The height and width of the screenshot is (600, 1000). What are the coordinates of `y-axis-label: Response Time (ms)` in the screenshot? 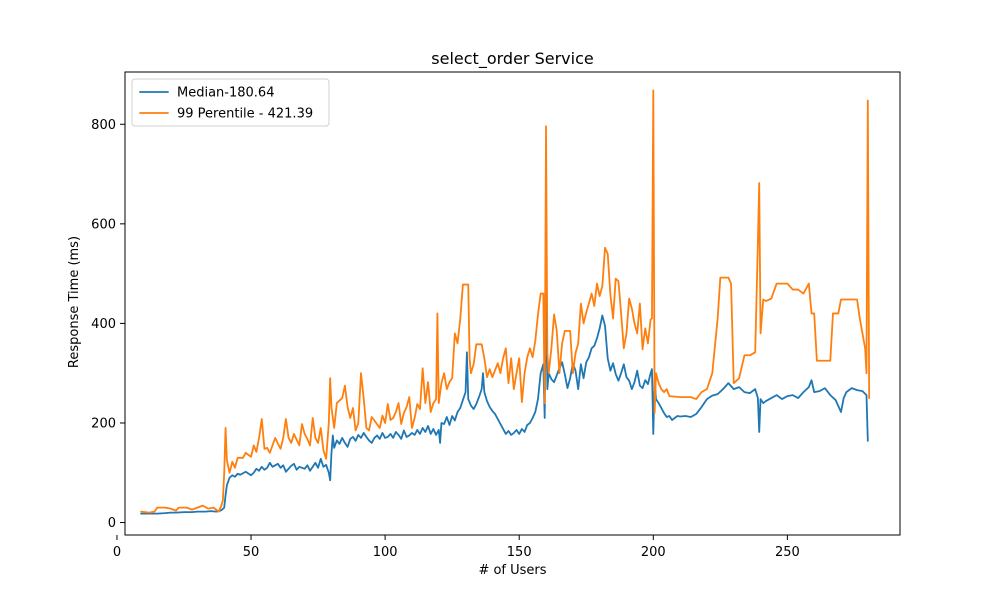 It's located at (74, 302).